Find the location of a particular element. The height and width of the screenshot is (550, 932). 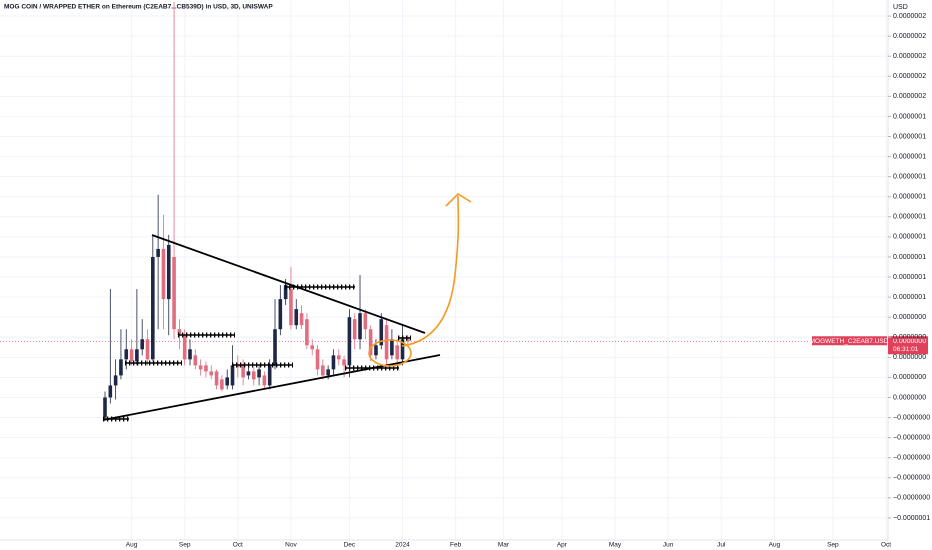

y-tick-label: −0.0000001 is located at coordinates (911, 518).